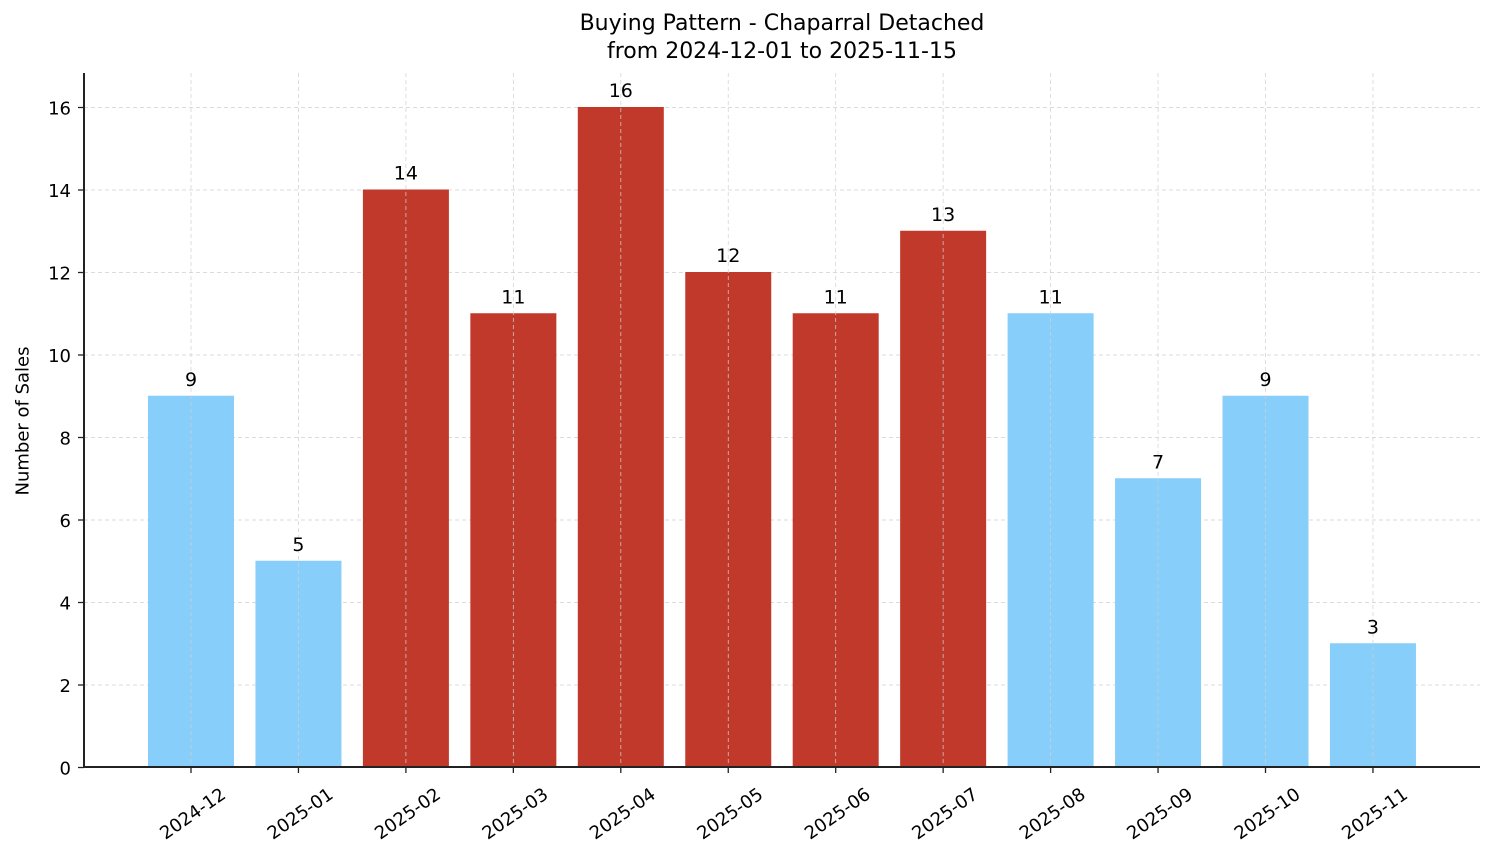  What do you see at coordinates (516, 814) in the screenshot?
I see `x-tick-label: 2025-03` at bounding box center [516, 814].